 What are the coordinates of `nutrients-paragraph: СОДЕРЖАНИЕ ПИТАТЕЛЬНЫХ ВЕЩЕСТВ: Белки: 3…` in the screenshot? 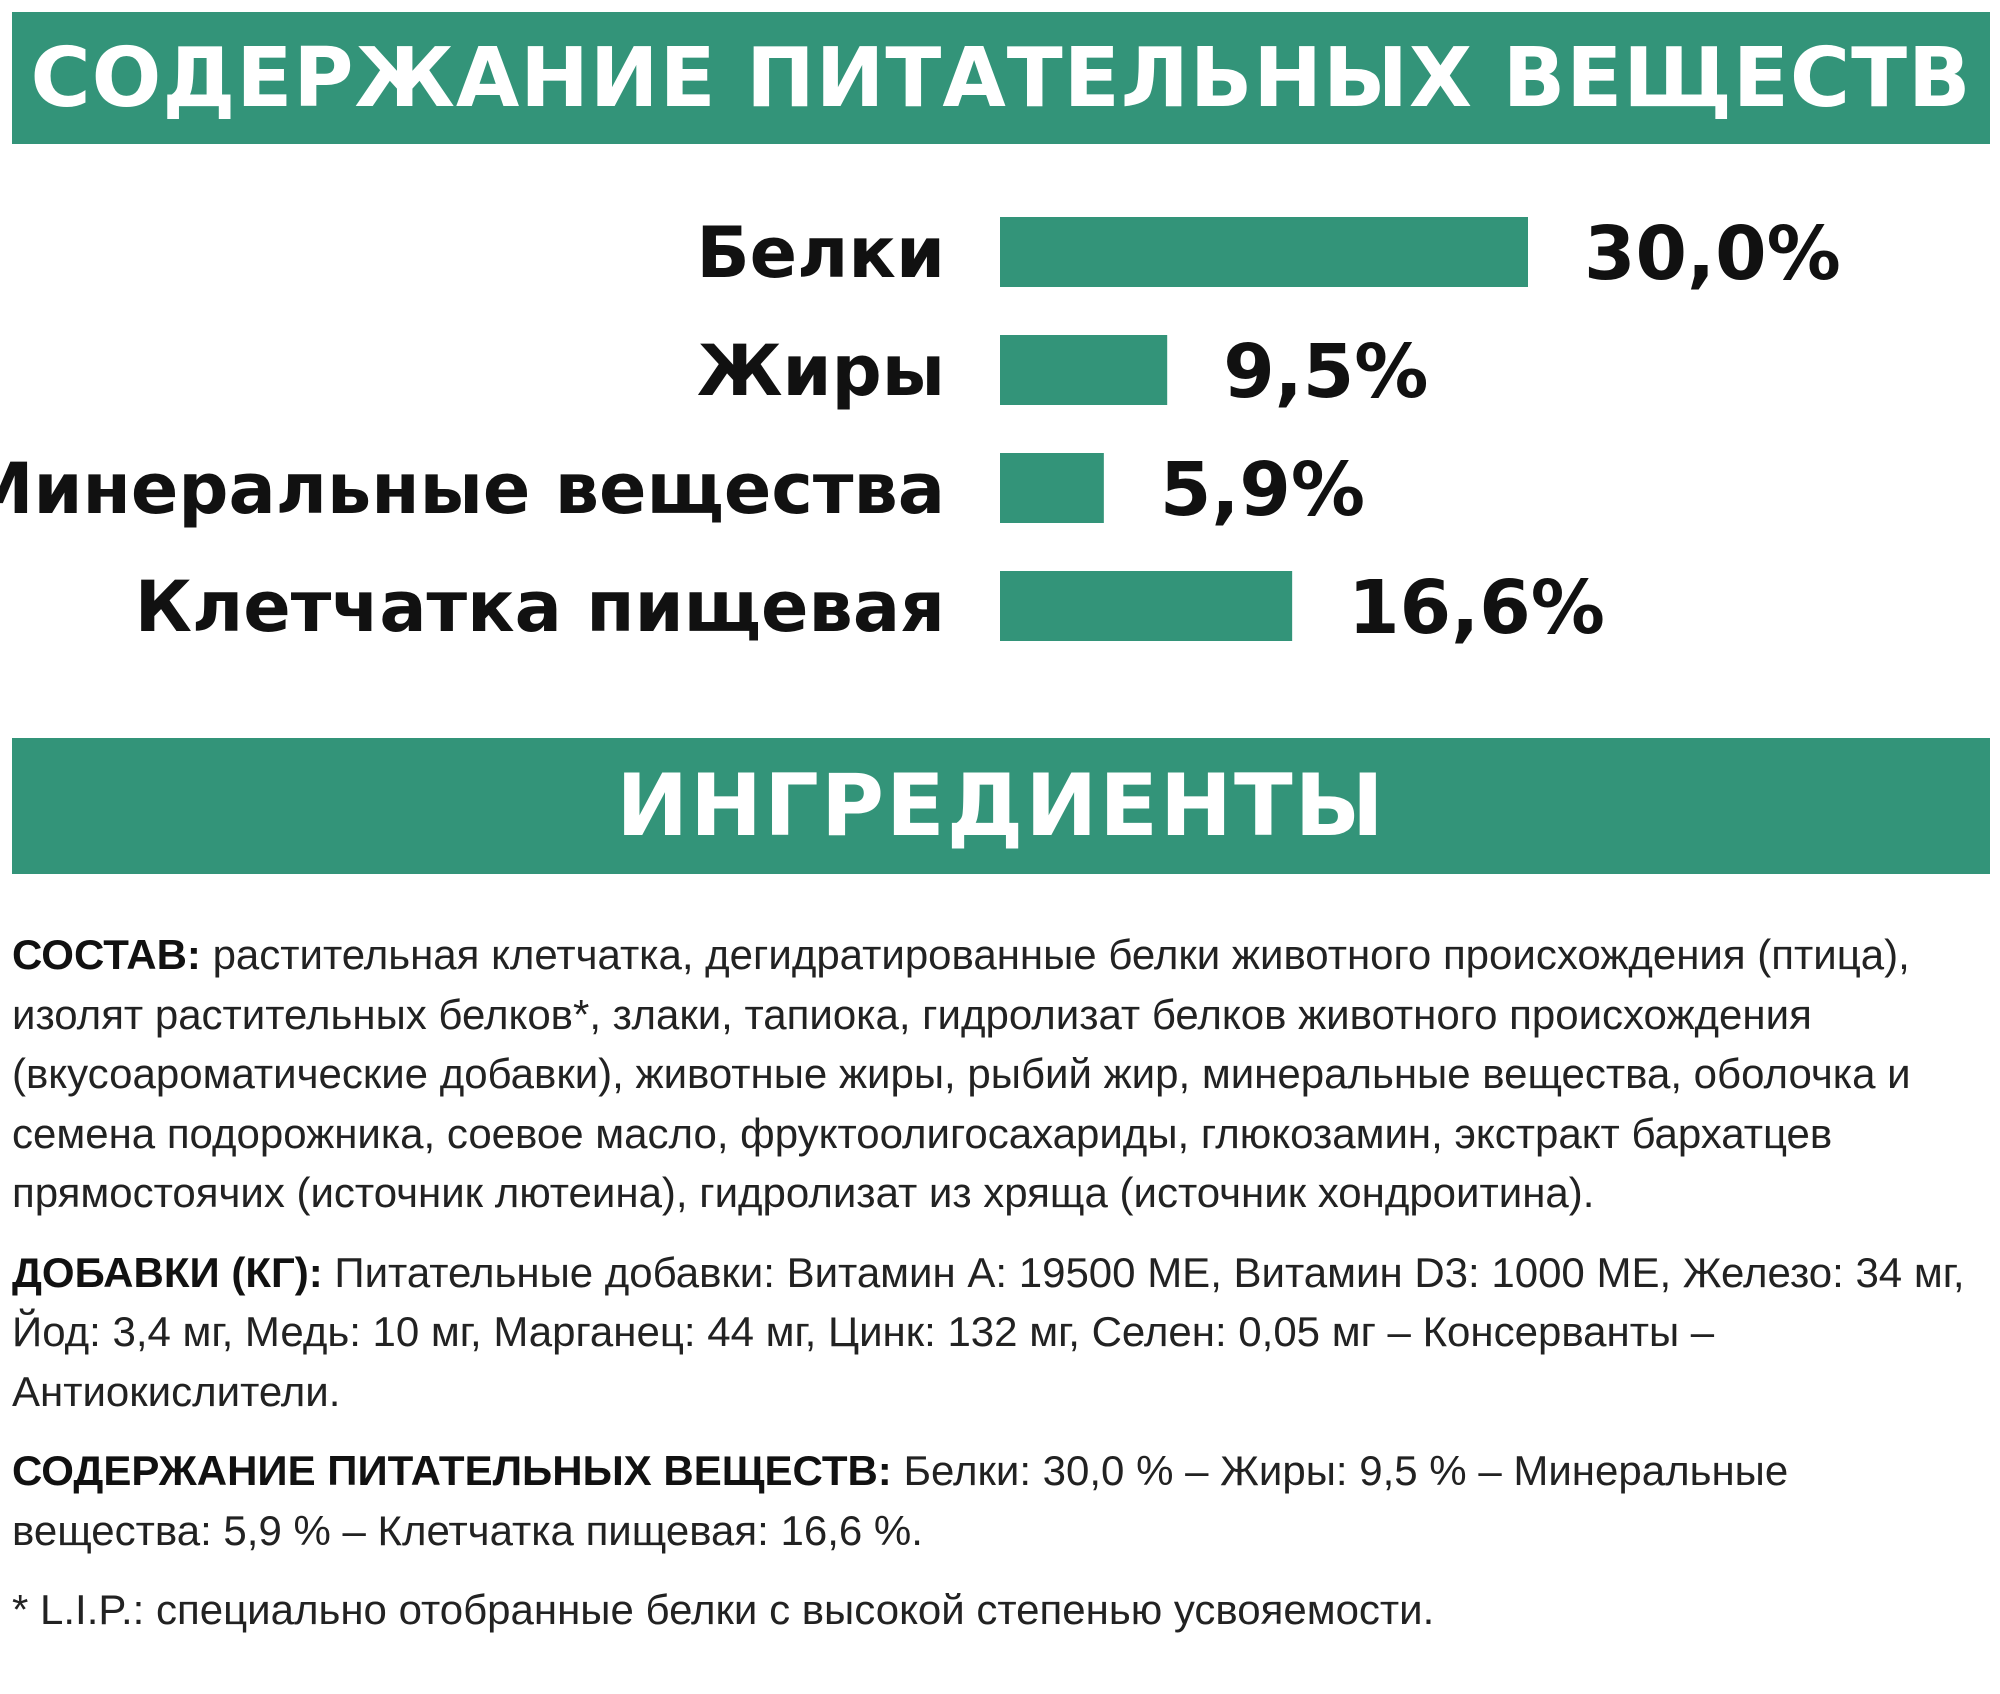 It's located at (997, 1500).